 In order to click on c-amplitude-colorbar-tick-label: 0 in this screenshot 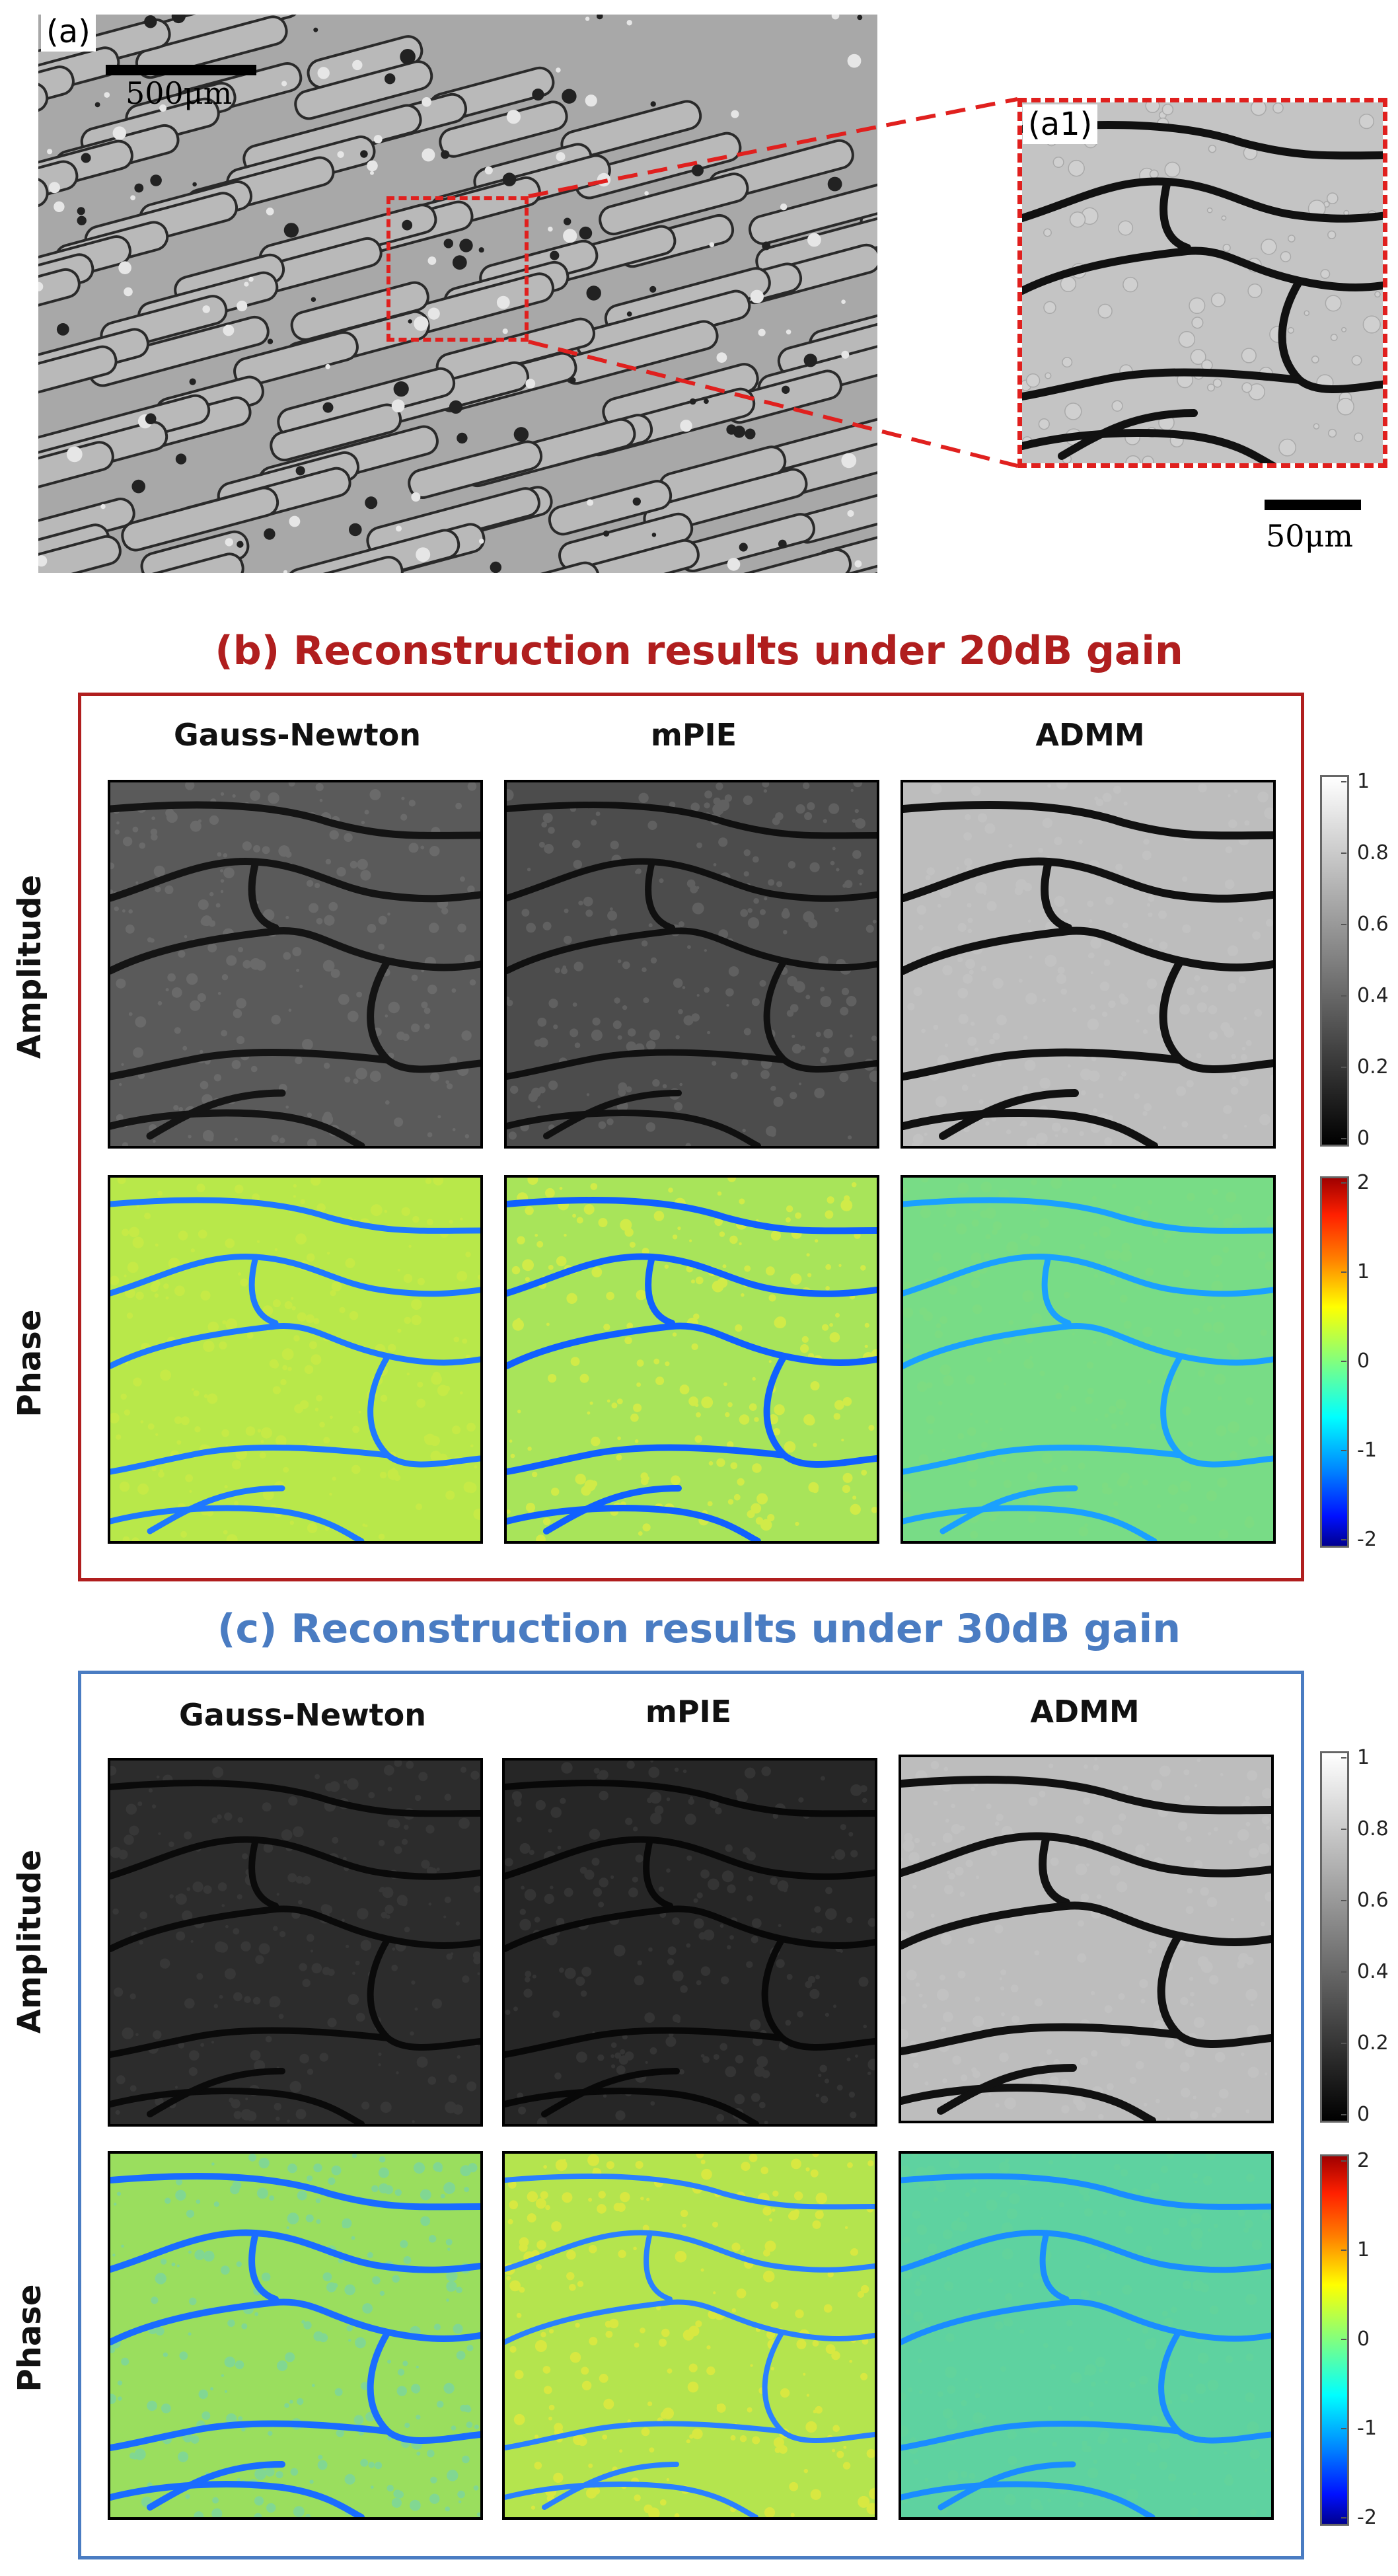, I will do `click(1363, 2114)`.